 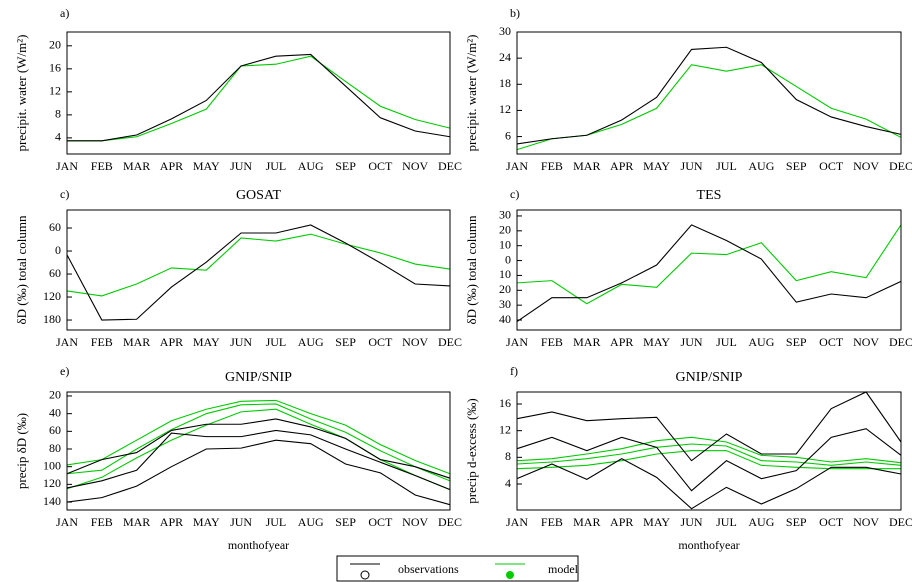 I want to click on y-tick-label: 80, so click(x=55, y=448).